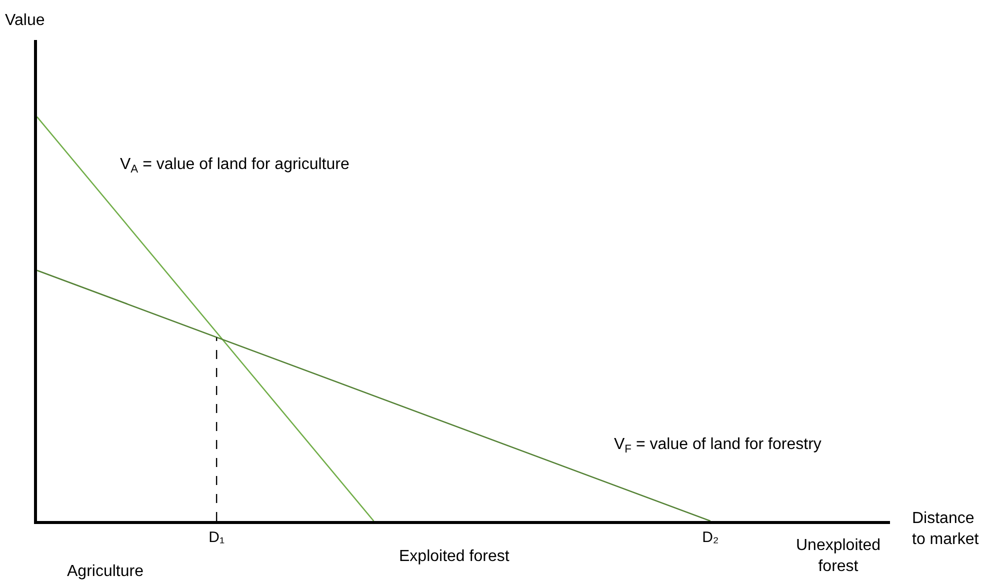  I want to click on annotation: V$_{A}$ = value of land for agriculture, so click(235, 166).